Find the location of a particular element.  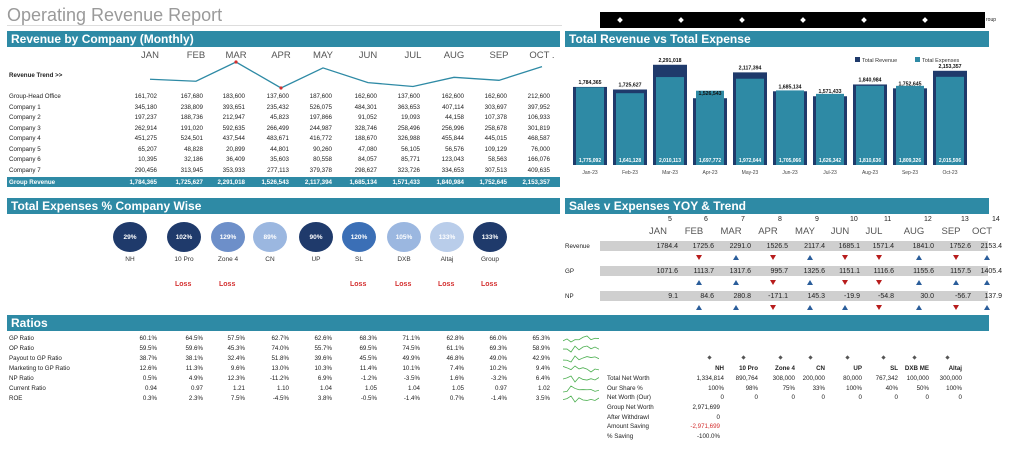

revenue-cell: 212,947 is located at coordinates (233, 117).